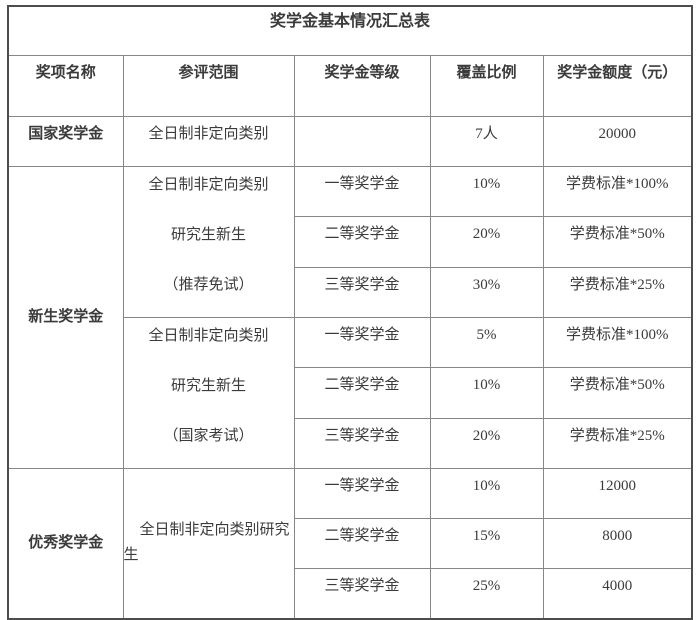 The image size is (698, 620). I want to click on award-name-cell: 国家奖学金, so click(65, 141).